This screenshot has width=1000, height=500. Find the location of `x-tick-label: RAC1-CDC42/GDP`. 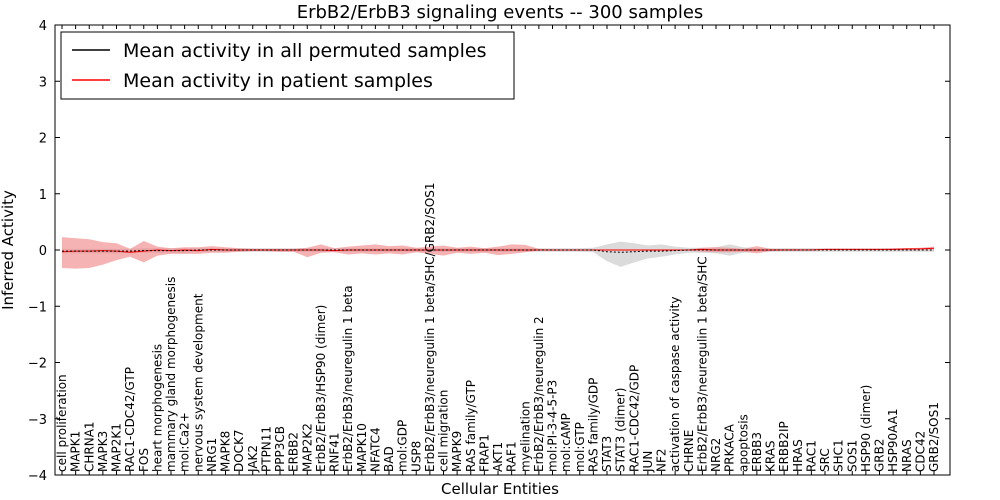

x-tick-label: RAC1-CDC42/GDP is located at coordinates (634, 418).